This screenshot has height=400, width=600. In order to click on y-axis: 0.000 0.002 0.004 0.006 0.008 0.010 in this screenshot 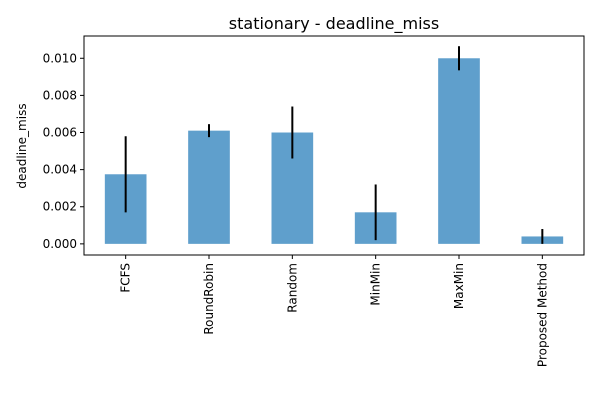, I will do `click(63, 151)`.